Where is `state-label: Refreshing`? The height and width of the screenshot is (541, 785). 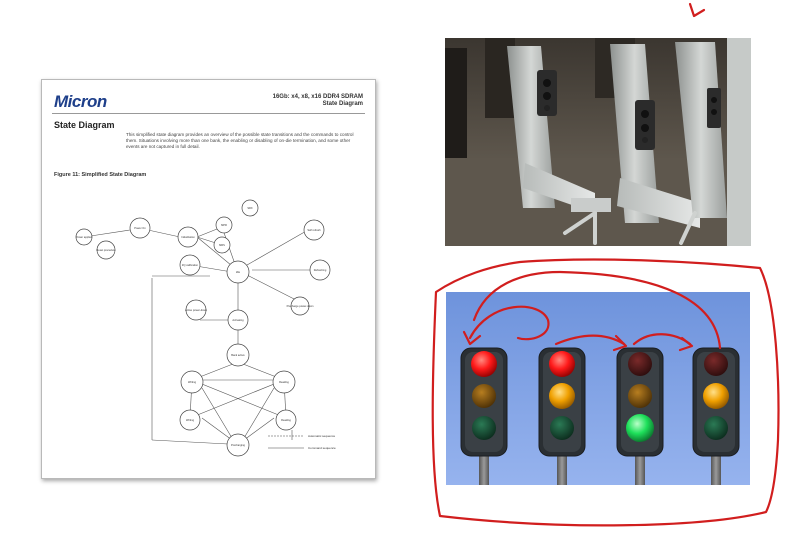 state-label: Refreshing is located at coordinates (320, 270).